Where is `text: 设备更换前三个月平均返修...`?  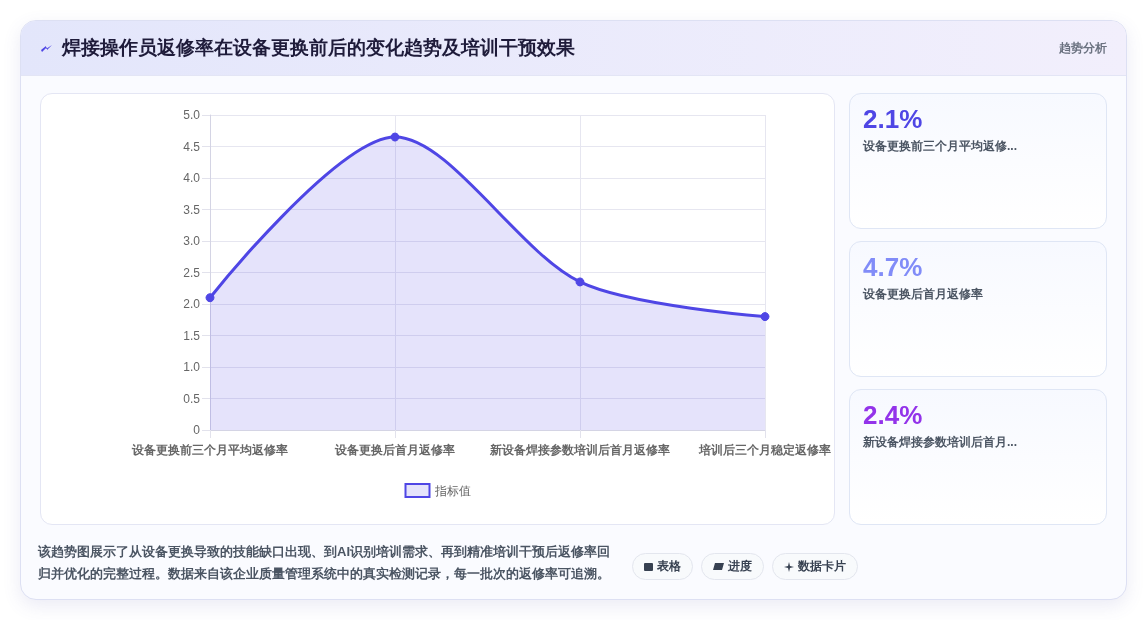
text: 设备更换前三个月平均返修... is located at coordinates (940, 146).